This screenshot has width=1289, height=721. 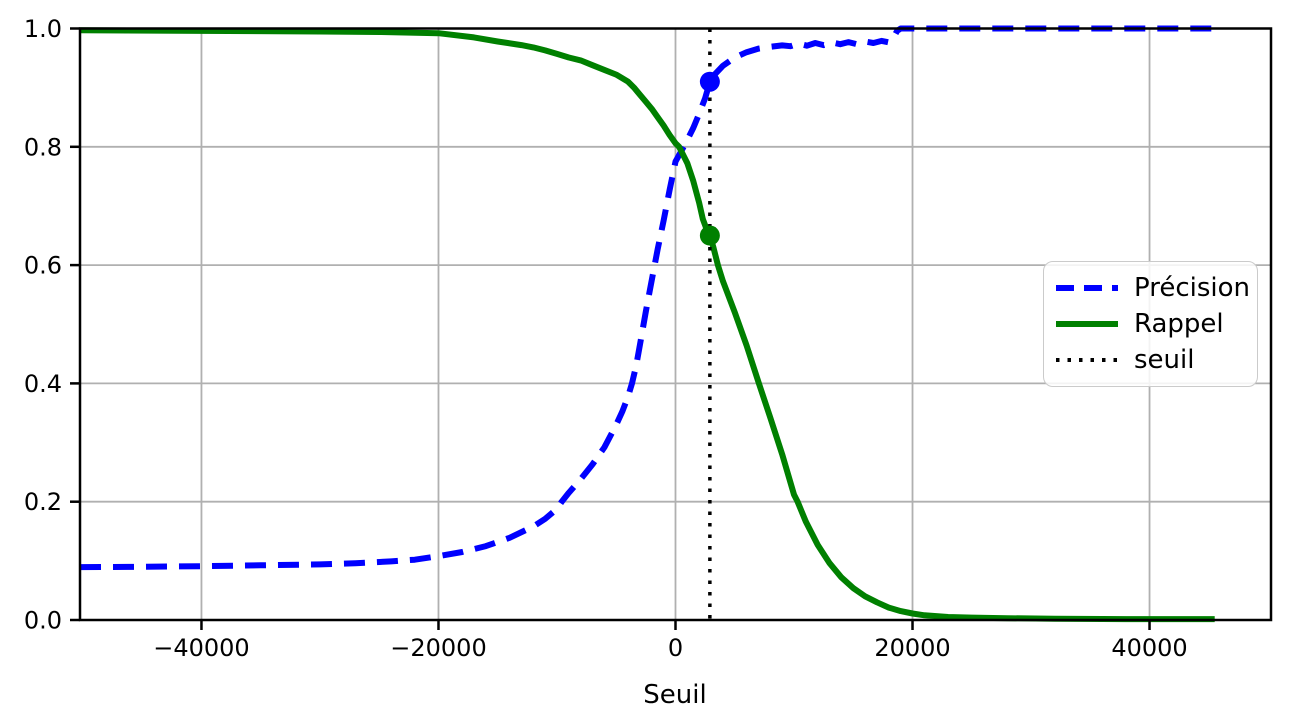 I want to click on legend: Précision Rappel seuil, so click(x=1150, y=324).